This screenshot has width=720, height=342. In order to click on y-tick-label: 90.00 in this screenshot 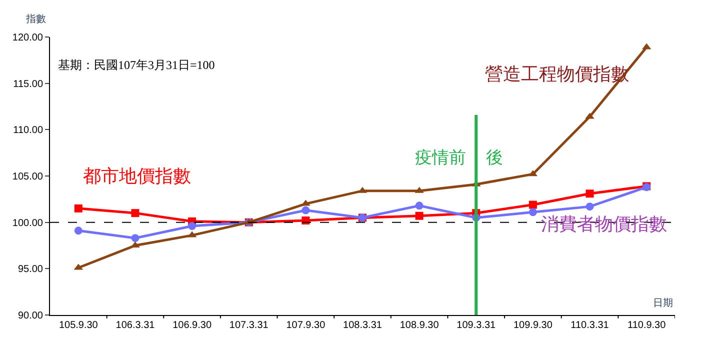, I will do `click(31, 316)`.